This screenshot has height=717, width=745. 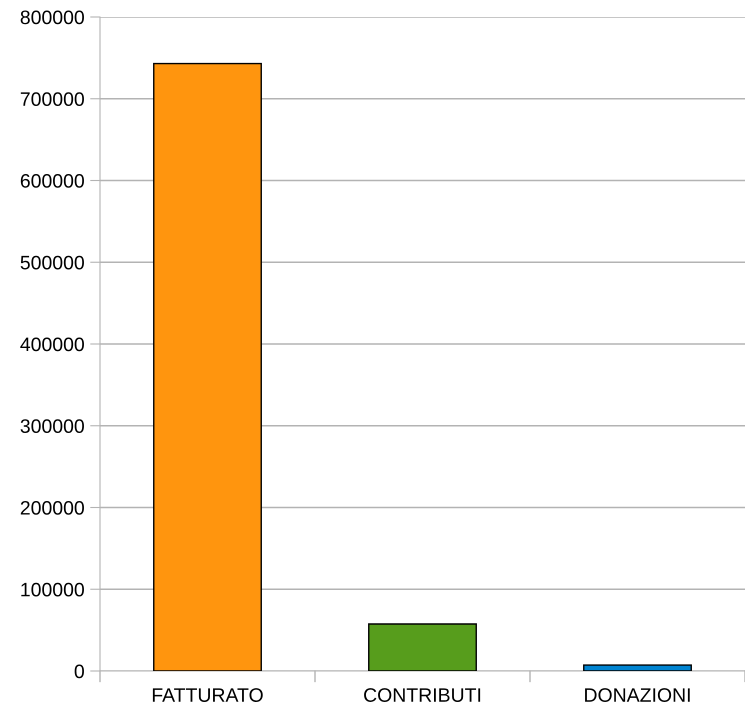 What do you see at coordinates (52, 507) in the screenshot?
I see `y-tick-label: 200000` at bounding box center [52, 507].